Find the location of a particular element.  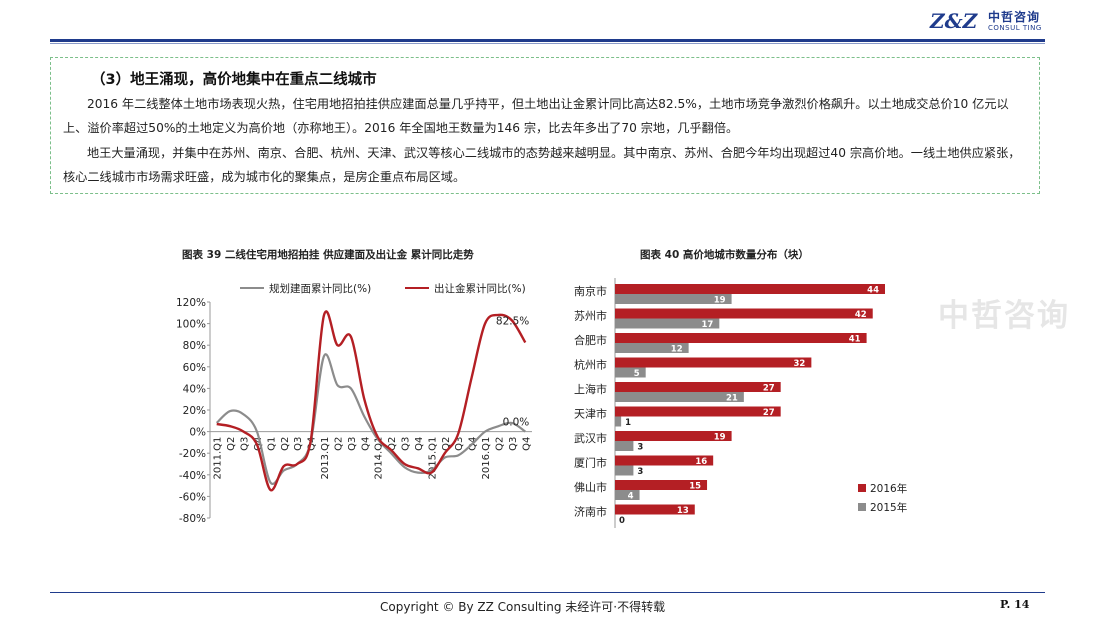

series-end-label: 82.5% is located at coordinates (512, 322).